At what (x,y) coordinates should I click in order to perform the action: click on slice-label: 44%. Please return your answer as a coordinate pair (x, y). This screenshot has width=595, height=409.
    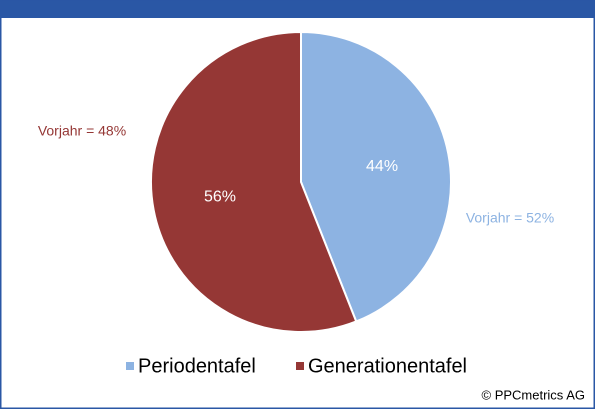
    Looking at the image, I should click on (382, 166).